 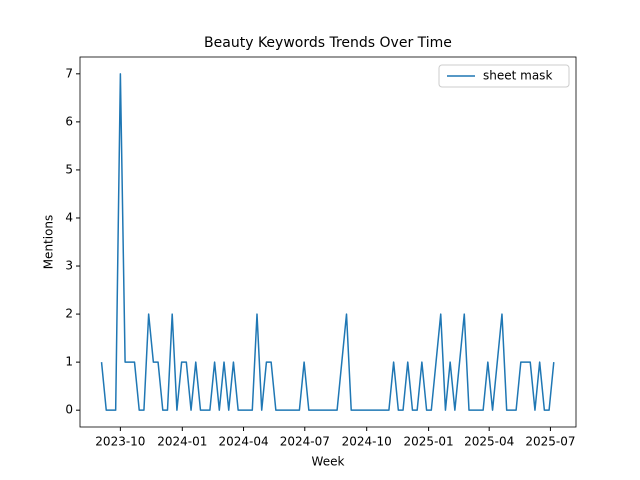 I want to click on legend-box, so click(x=504, y=76).